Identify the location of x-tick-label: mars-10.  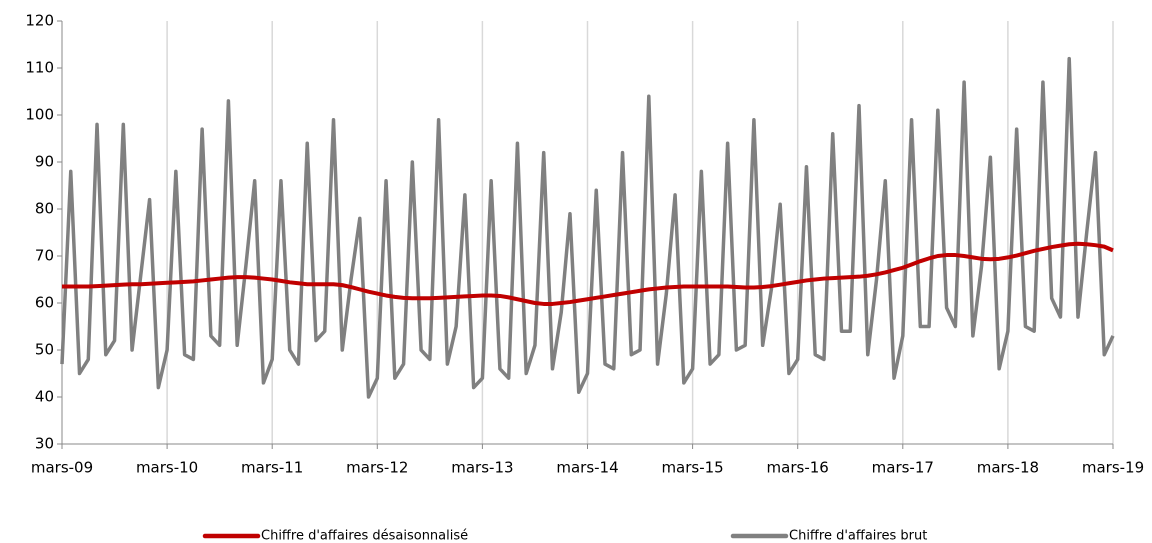
(167, 468).